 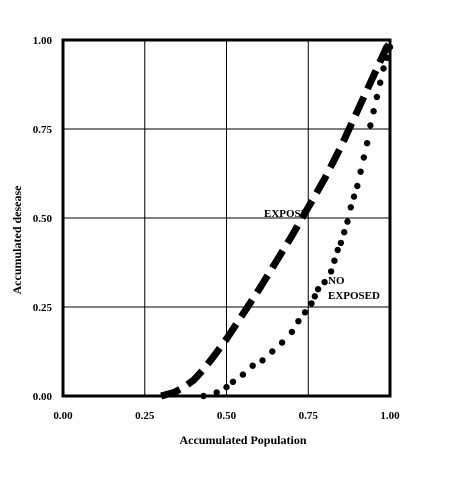 I want to click on no-exposed-series-label-line1: NO, so click(x=336, y=281).